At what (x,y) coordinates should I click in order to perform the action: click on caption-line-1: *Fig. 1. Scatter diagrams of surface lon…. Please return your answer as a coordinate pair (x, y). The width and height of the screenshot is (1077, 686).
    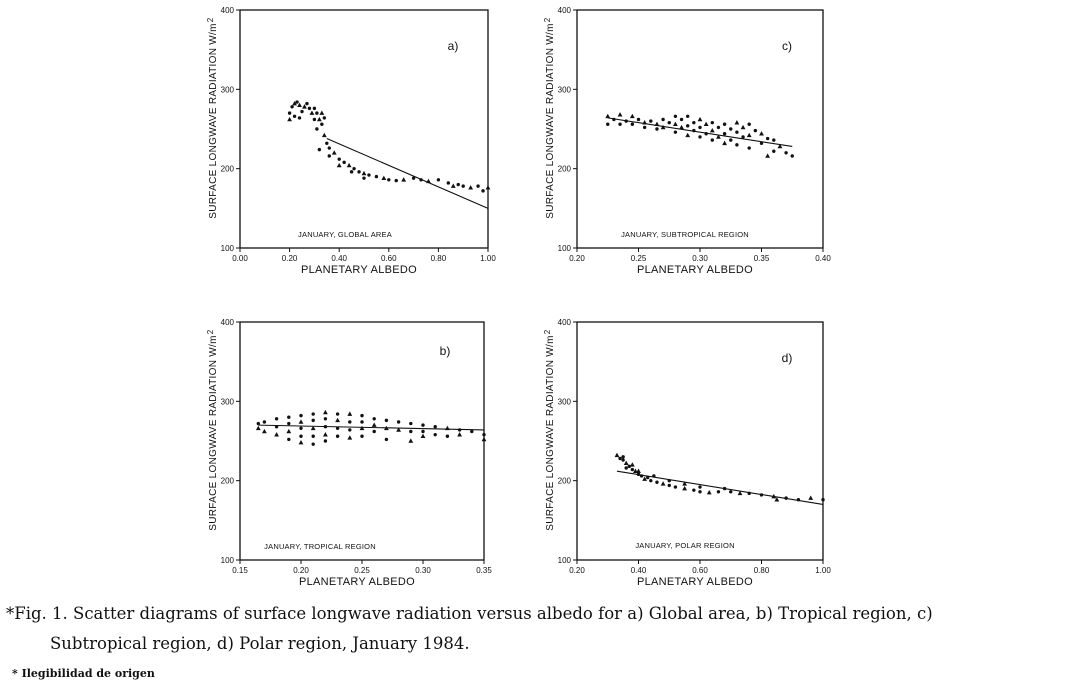
    Looking at the image, I should click on (469, 613).